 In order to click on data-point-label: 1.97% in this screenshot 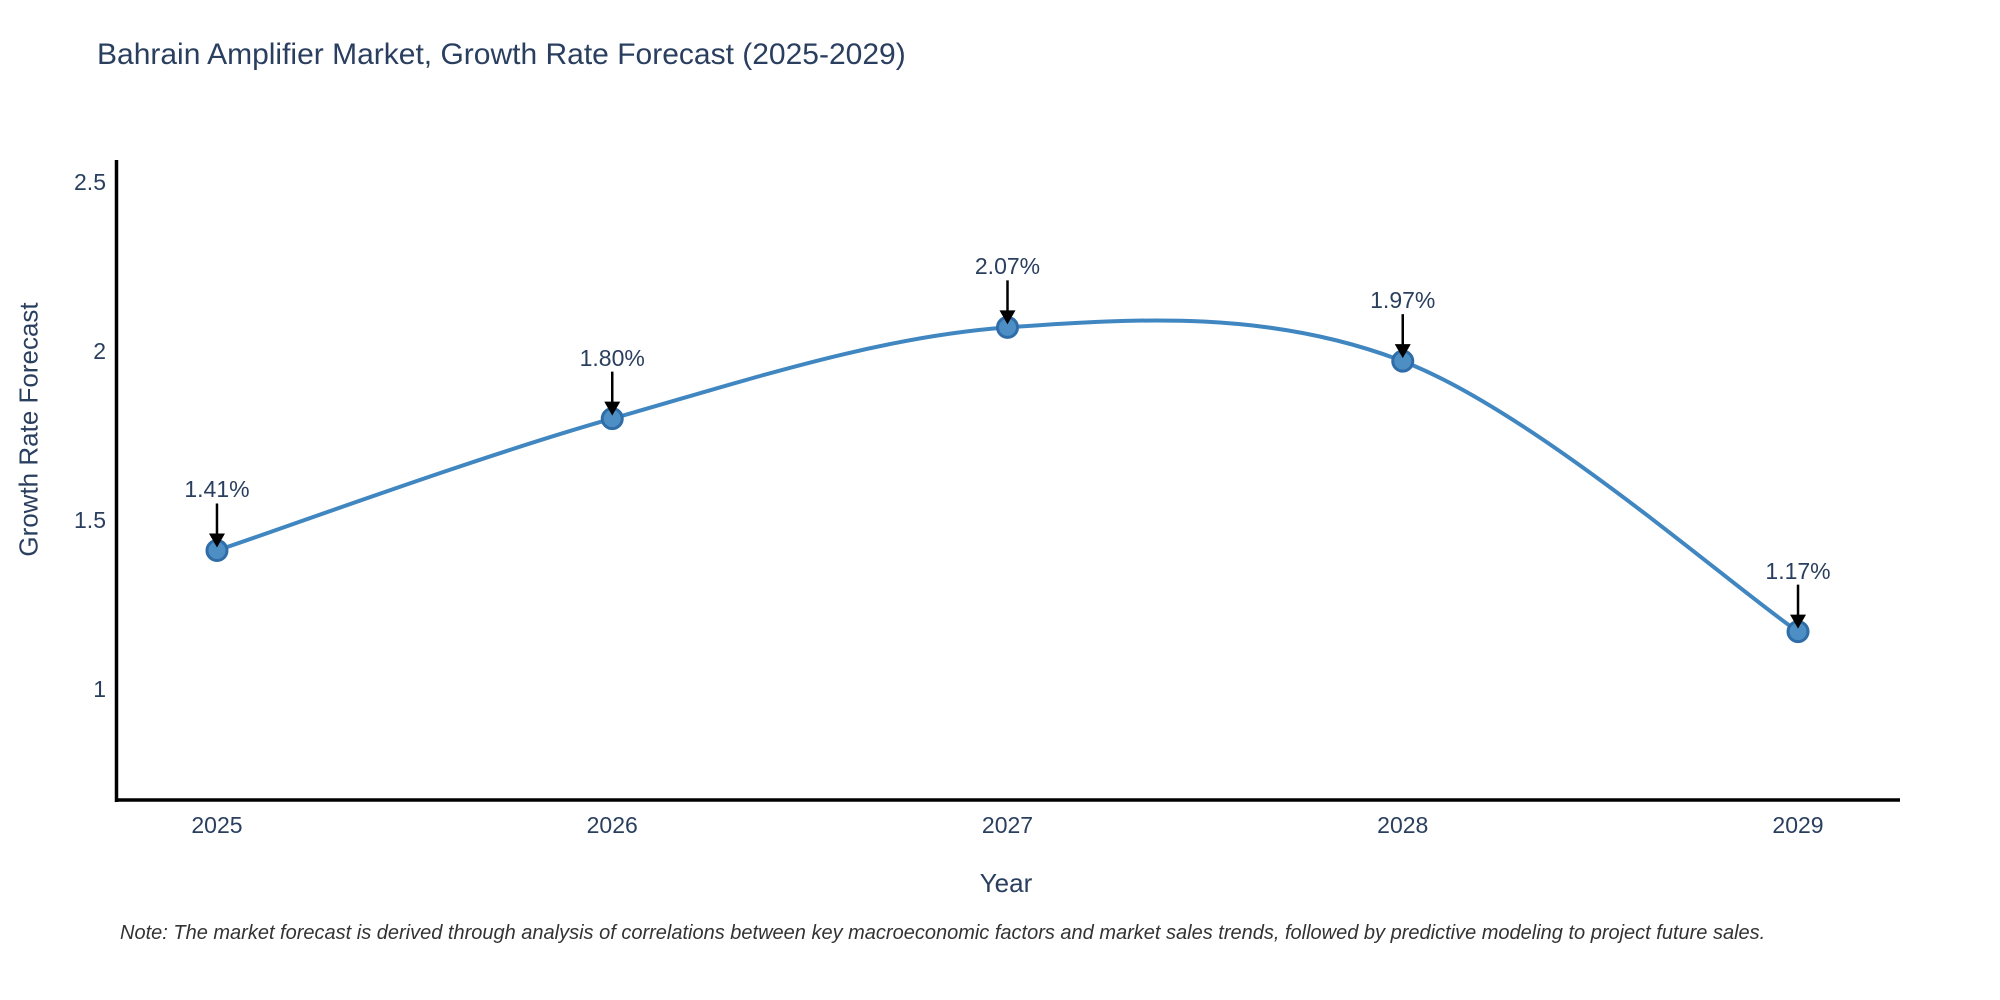, I will do `click(1403, 300)`.